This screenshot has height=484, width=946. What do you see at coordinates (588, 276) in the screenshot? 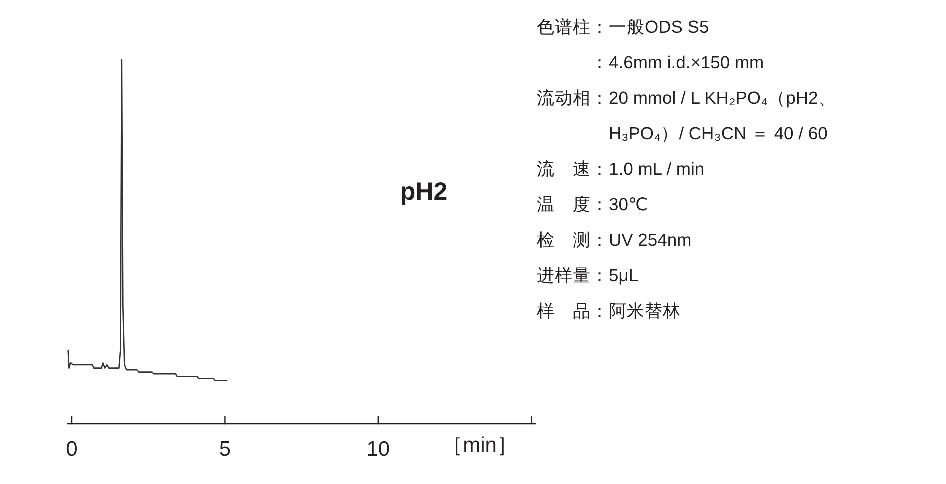
I see `annotation: 进样量：5μL` at bounding box center [588, 276].